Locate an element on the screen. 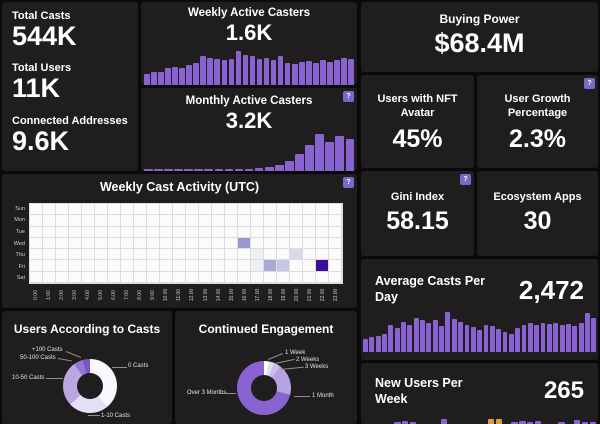 This screenshot has height=424, width=600. card-users-with-nft-avatar: Users with NFT Avatar 45% is located at coordinates (417, 121).